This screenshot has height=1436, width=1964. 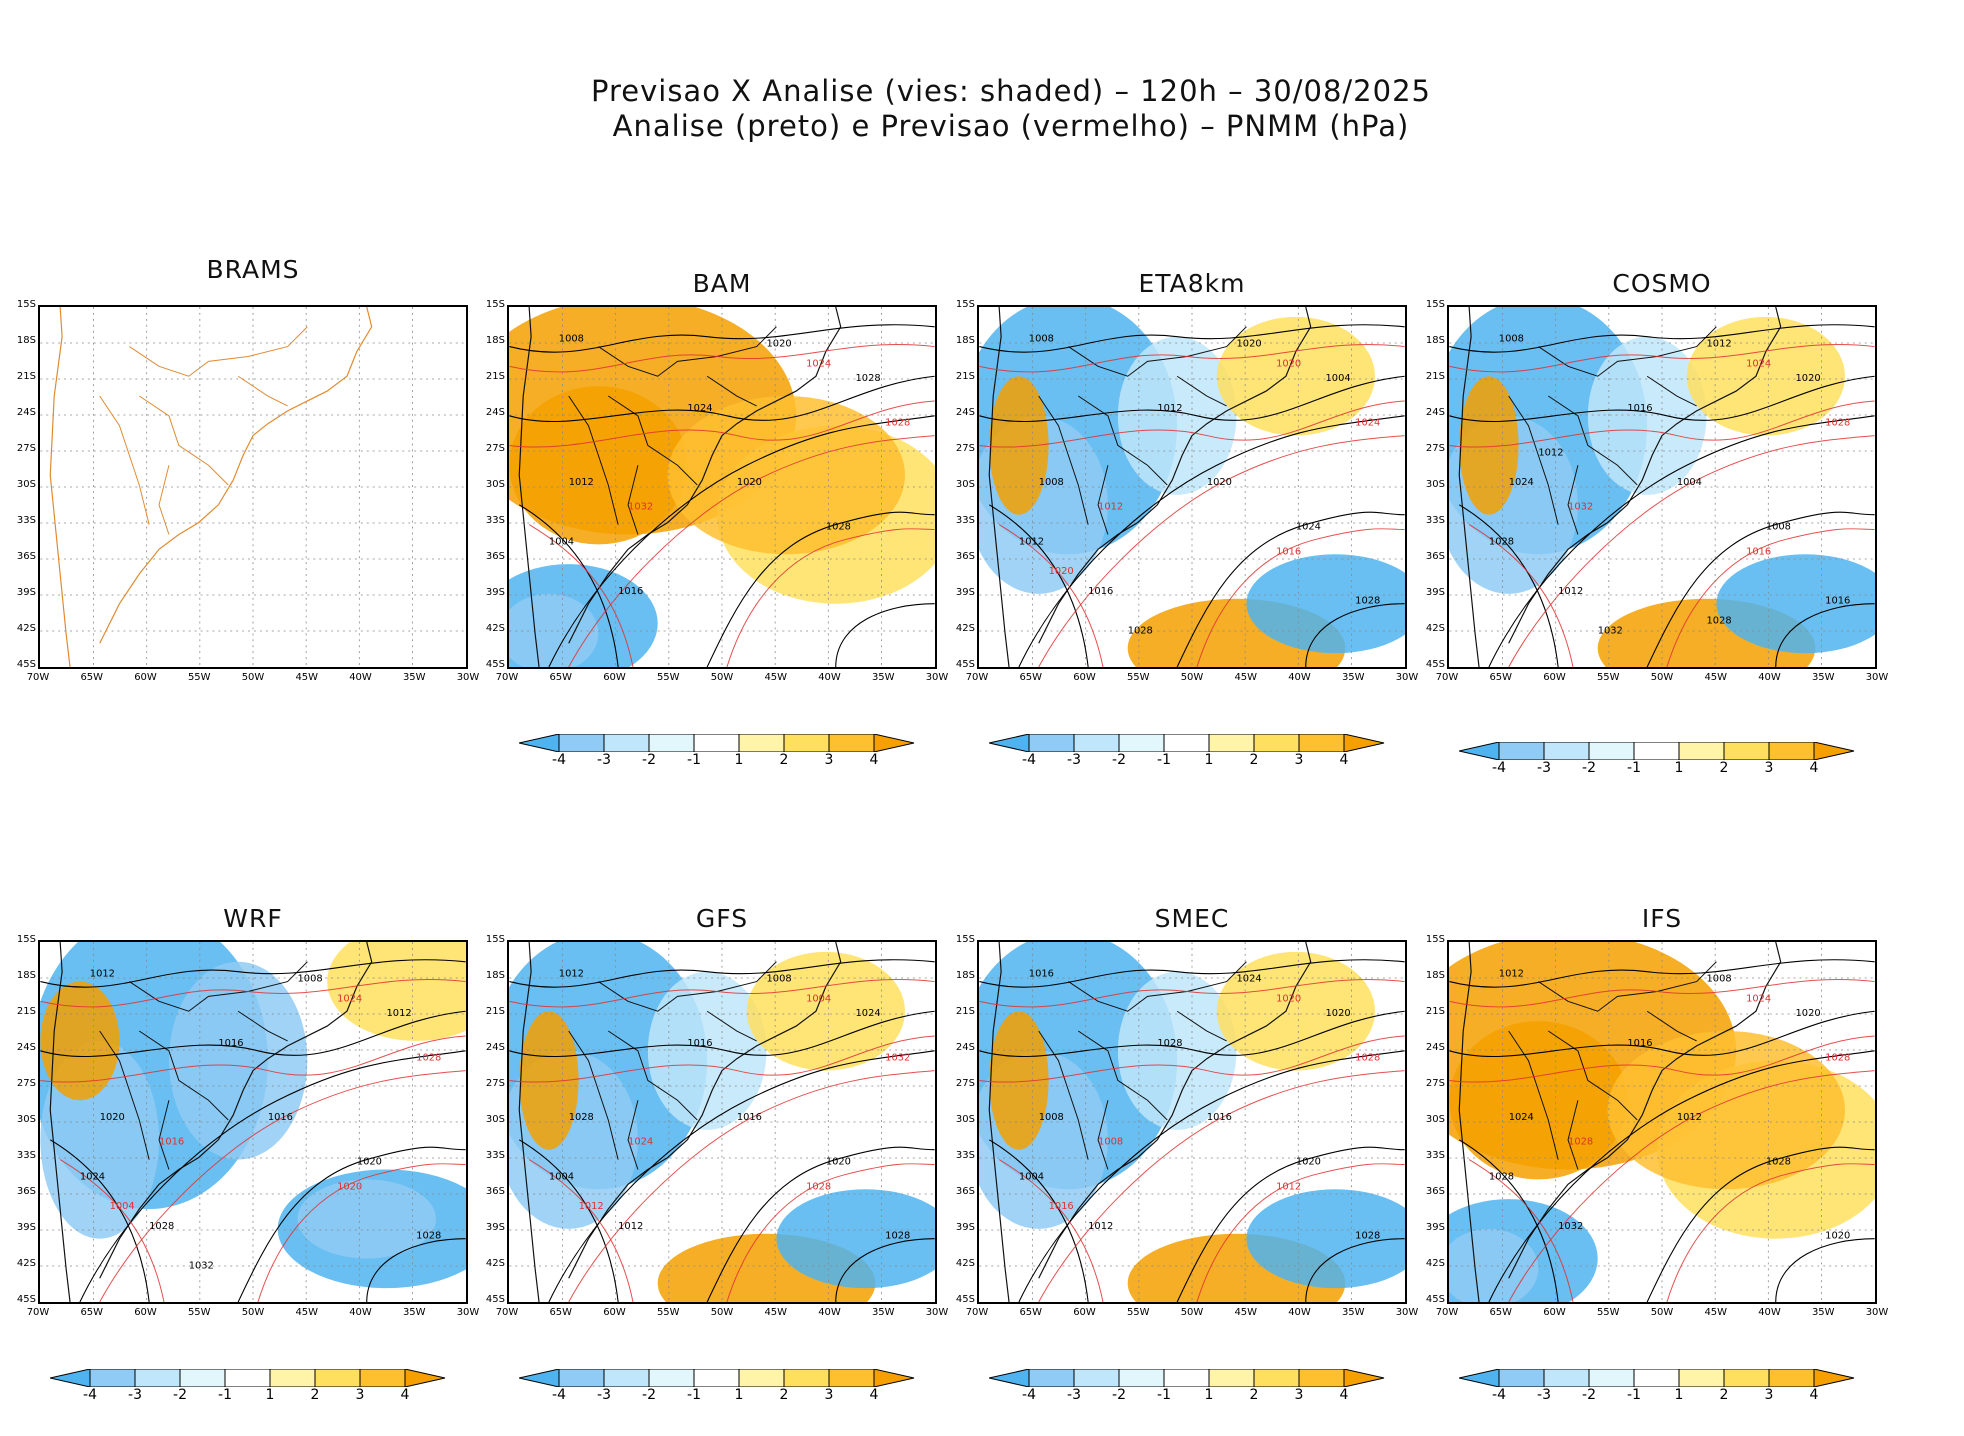 What do you see at coordinates (26, 664) in the screenshot?
I see `lat-label: 45S` at bounding box center [26, 664].